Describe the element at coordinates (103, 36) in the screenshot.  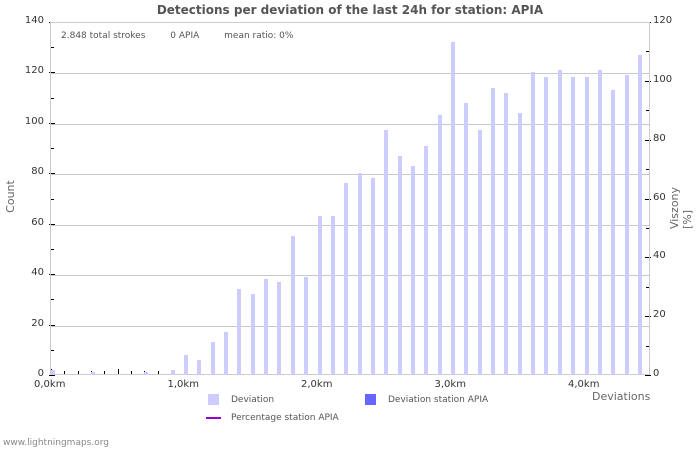
I see `total-strokes: 2.848 total strokes` at that location.